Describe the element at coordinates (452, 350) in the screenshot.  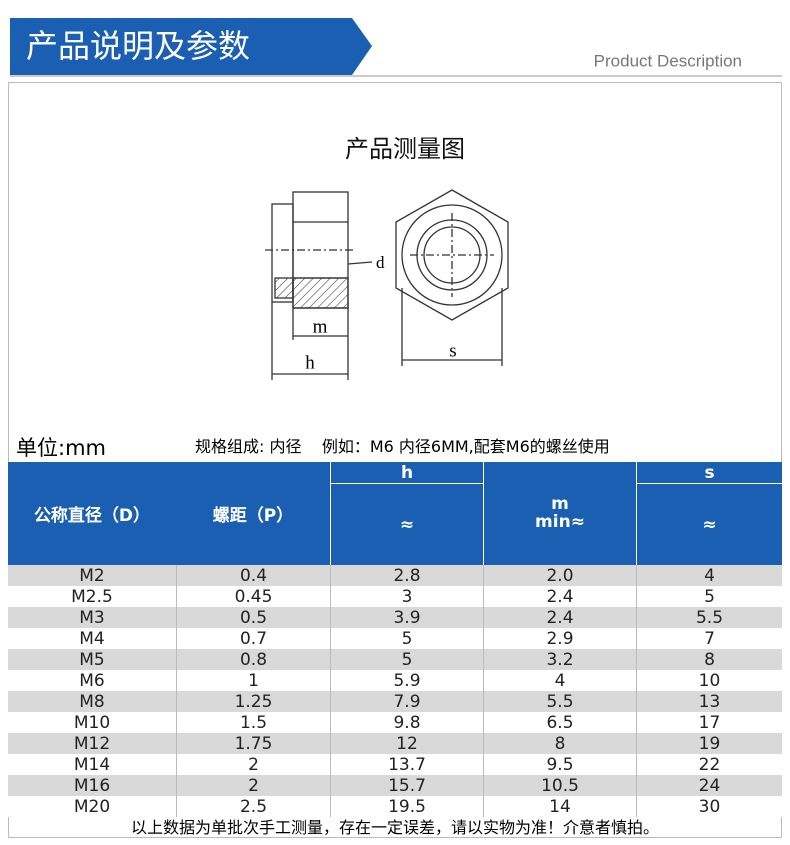
I see `dim-label: s` at that location.